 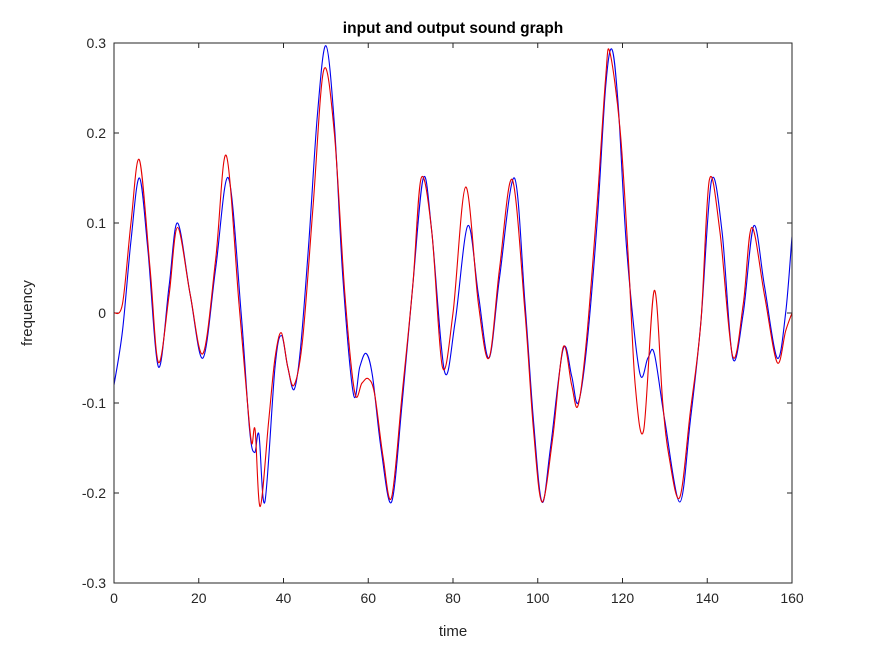 What do you see at coordinates (284, 598) in the screenshot?
I see `x-tick-label: 40` at bounding box center [284, 598].